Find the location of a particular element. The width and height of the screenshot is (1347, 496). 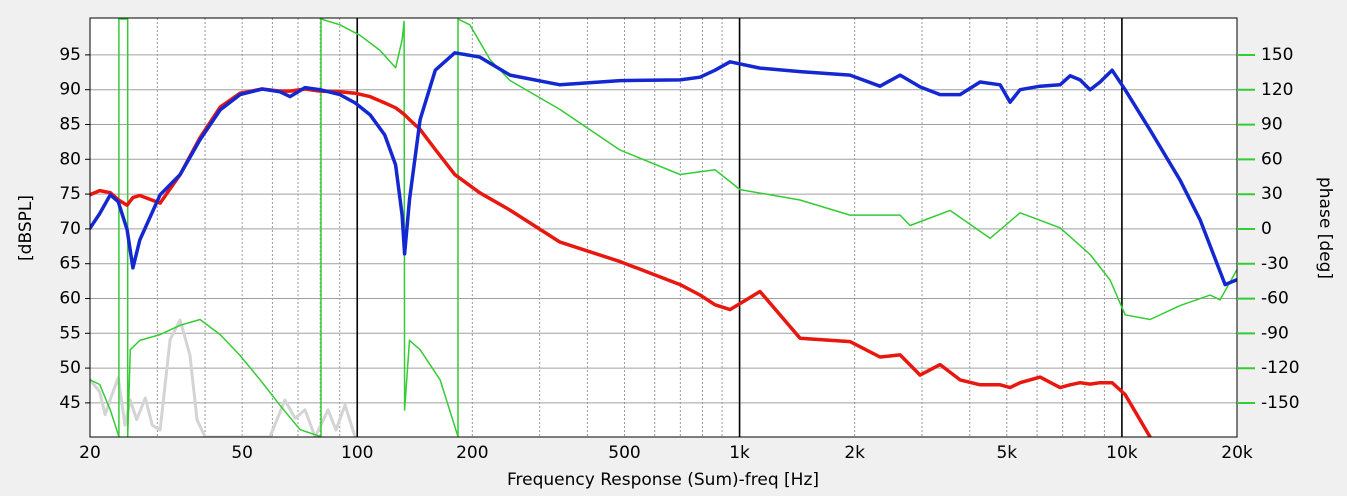

y2-tick-label: 90 is located at coordinates (1272, 125).